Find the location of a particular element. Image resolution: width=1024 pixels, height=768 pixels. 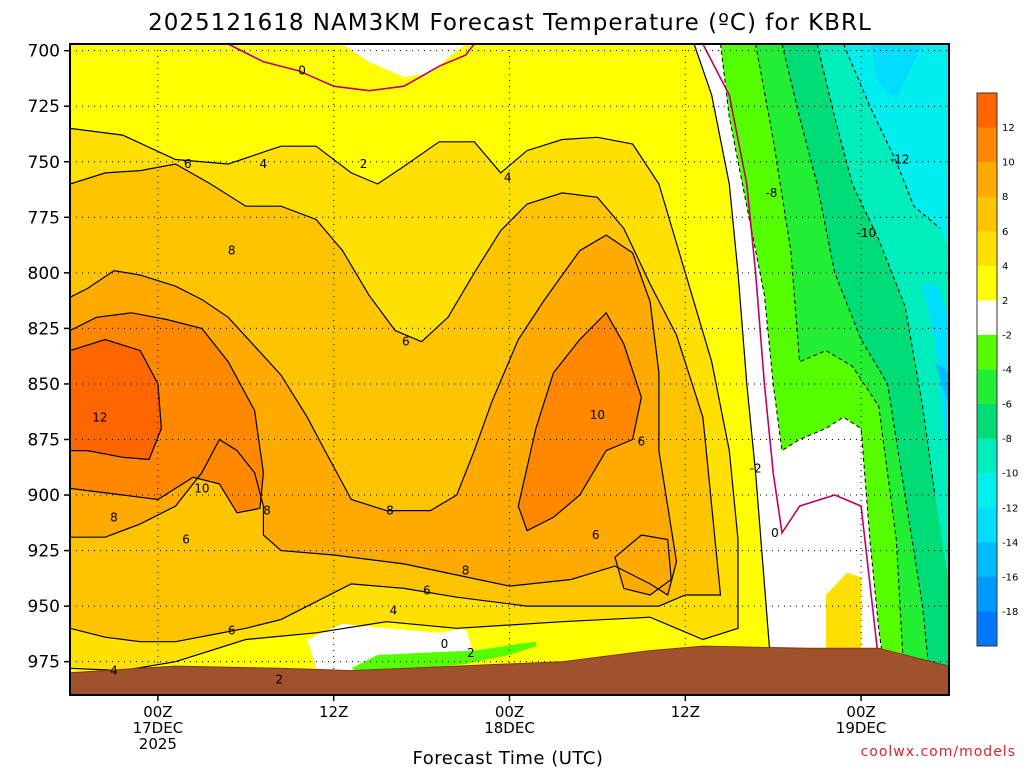

colorbar: 12 10 8 6 4 2 -2 -4 -6 -8 -10 -12 -14 -16 -18 is located at coordinates (997, 369).